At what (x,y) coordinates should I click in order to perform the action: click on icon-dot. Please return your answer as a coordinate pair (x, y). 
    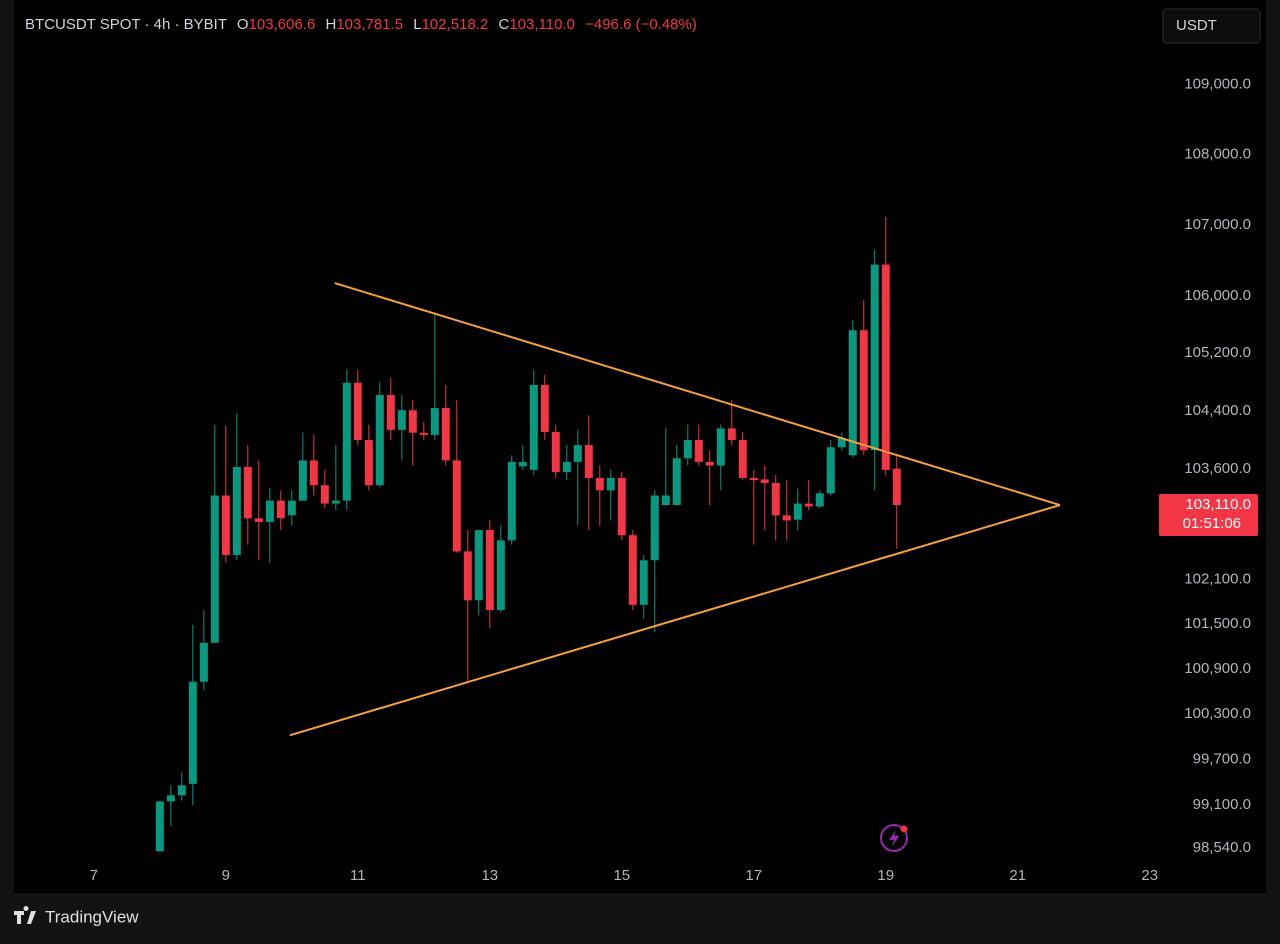
    Looking at the image, I should click on (904, 829).